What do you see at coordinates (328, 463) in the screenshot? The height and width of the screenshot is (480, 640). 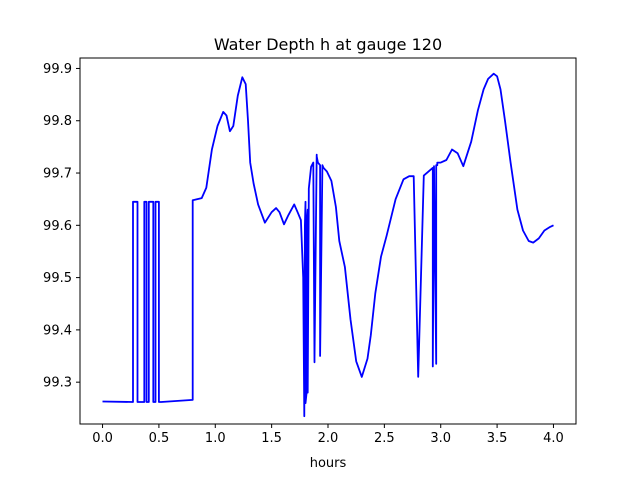 I see `x-axis-label: hours` at bounding box center [328, 463].